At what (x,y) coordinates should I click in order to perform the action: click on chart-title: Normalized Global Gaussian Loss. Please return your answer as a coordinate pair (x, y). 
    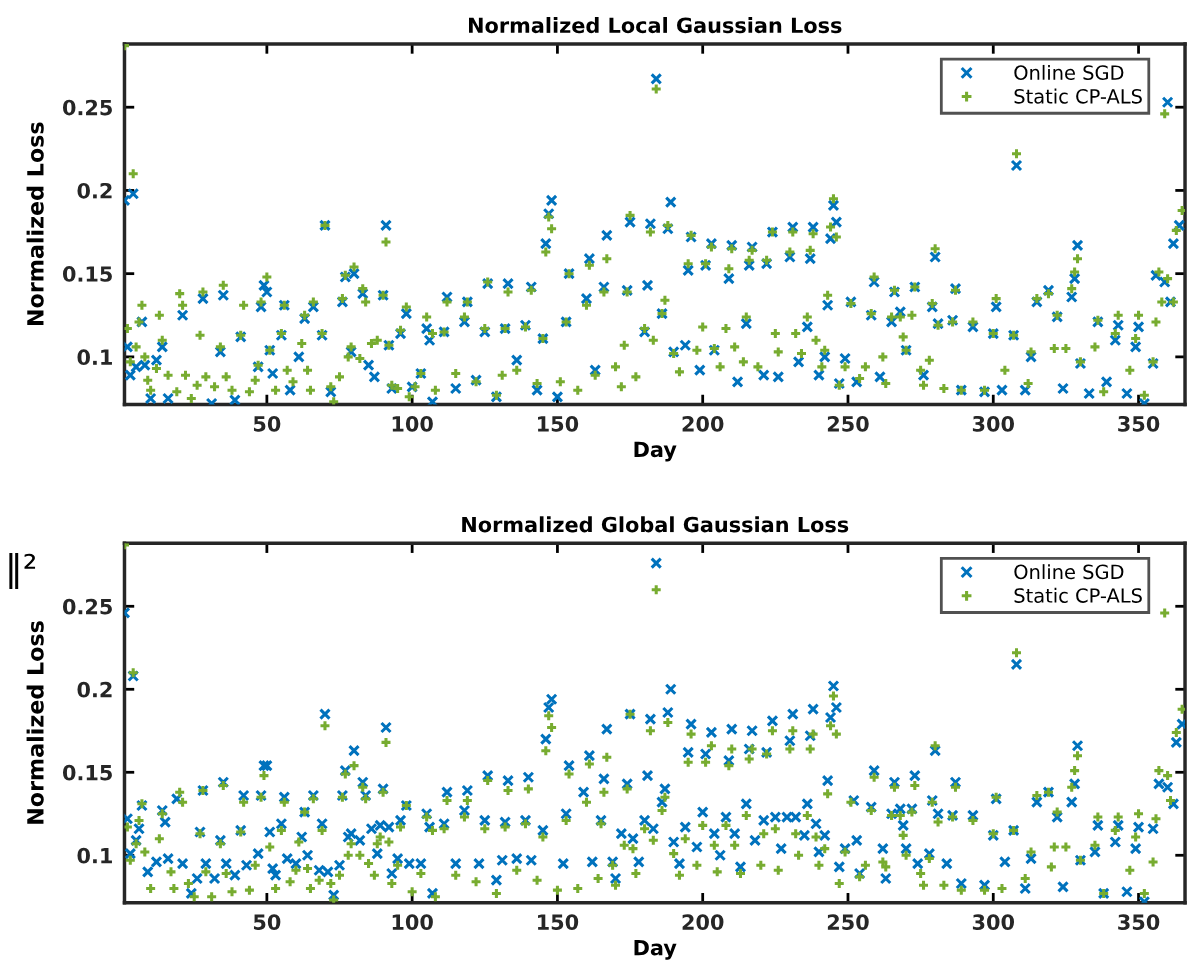
    Looking at the image, I should click on (655, 524).